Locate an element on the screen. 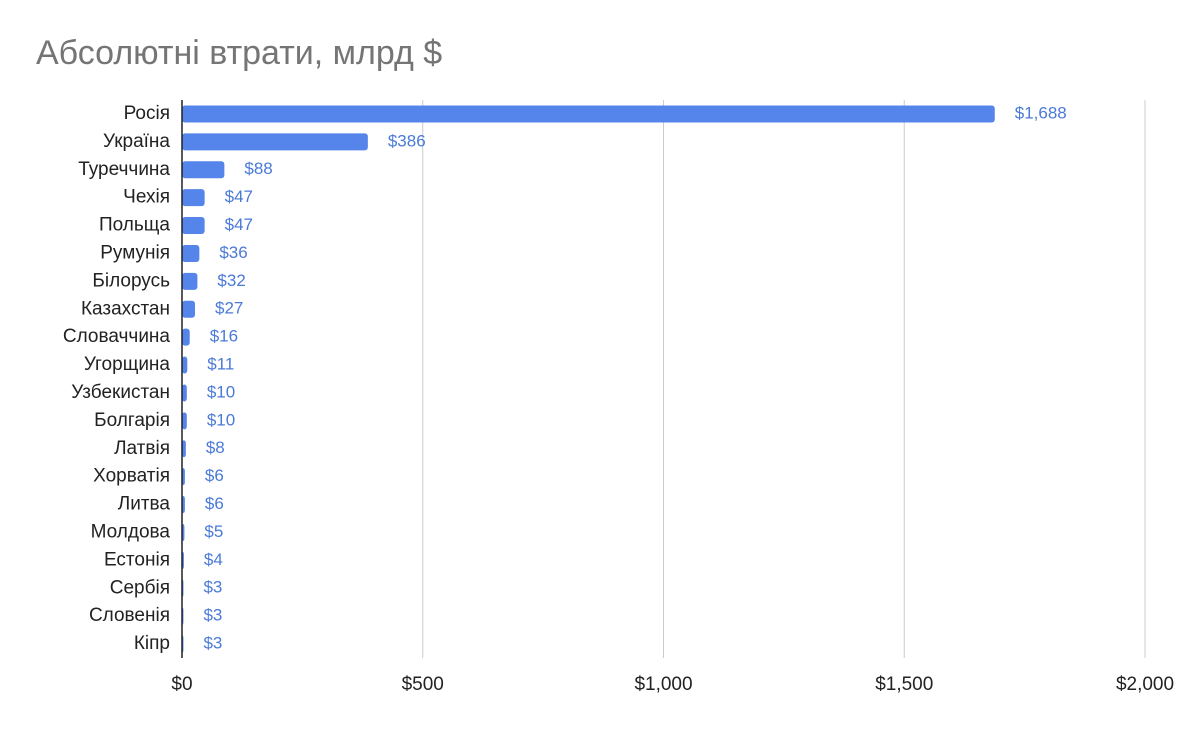 This screenshot has width=1200, height=731. value-label: $8 is located at coordinates (215, 447).